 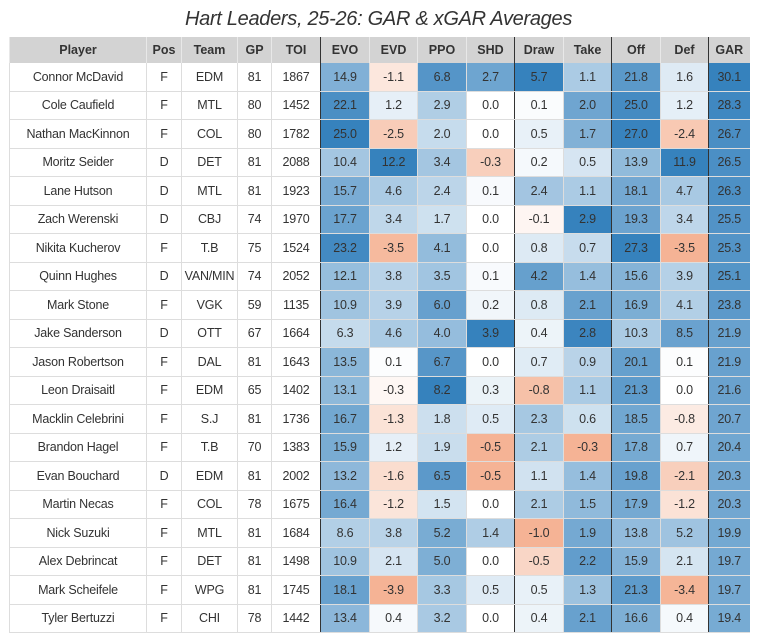 What do you see at coordinates (636, 219) in the screenshot?
I see `cell-off: 19.3` at bounding box center [636, 219].